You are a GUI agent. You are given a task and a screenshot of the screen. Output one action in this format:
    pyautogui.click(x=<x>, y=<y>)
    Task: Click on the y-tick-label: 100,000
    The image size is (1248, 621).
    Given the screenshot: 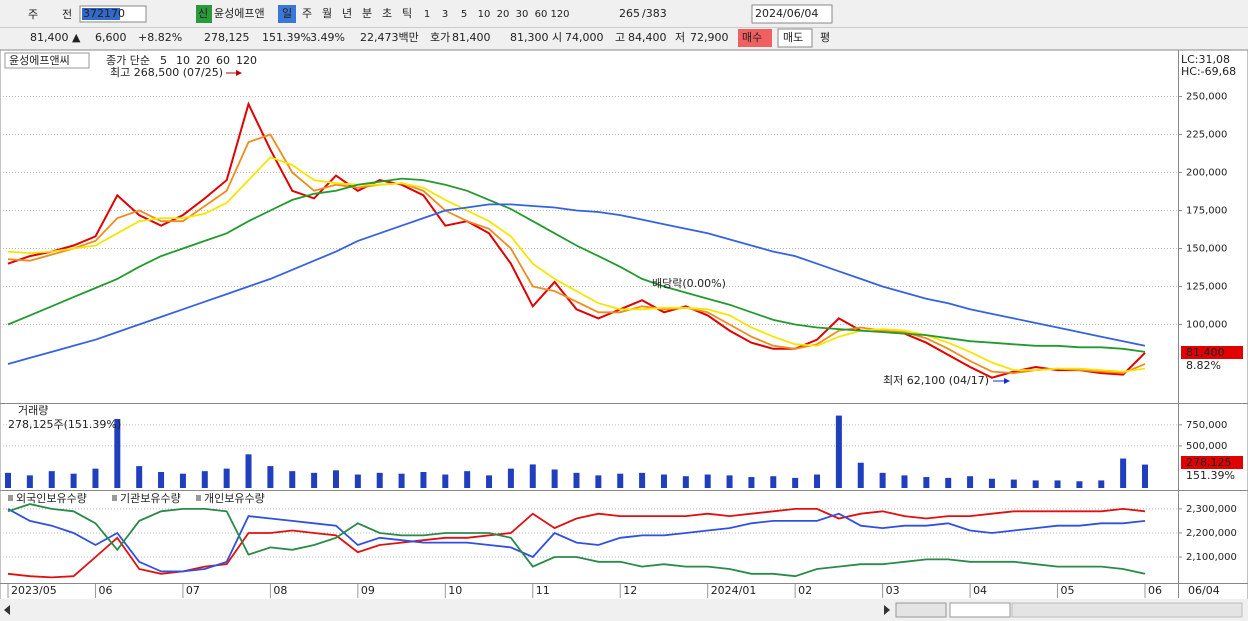 What is the action you would take?
    pyautogui.click(x=1206, y=324)
    